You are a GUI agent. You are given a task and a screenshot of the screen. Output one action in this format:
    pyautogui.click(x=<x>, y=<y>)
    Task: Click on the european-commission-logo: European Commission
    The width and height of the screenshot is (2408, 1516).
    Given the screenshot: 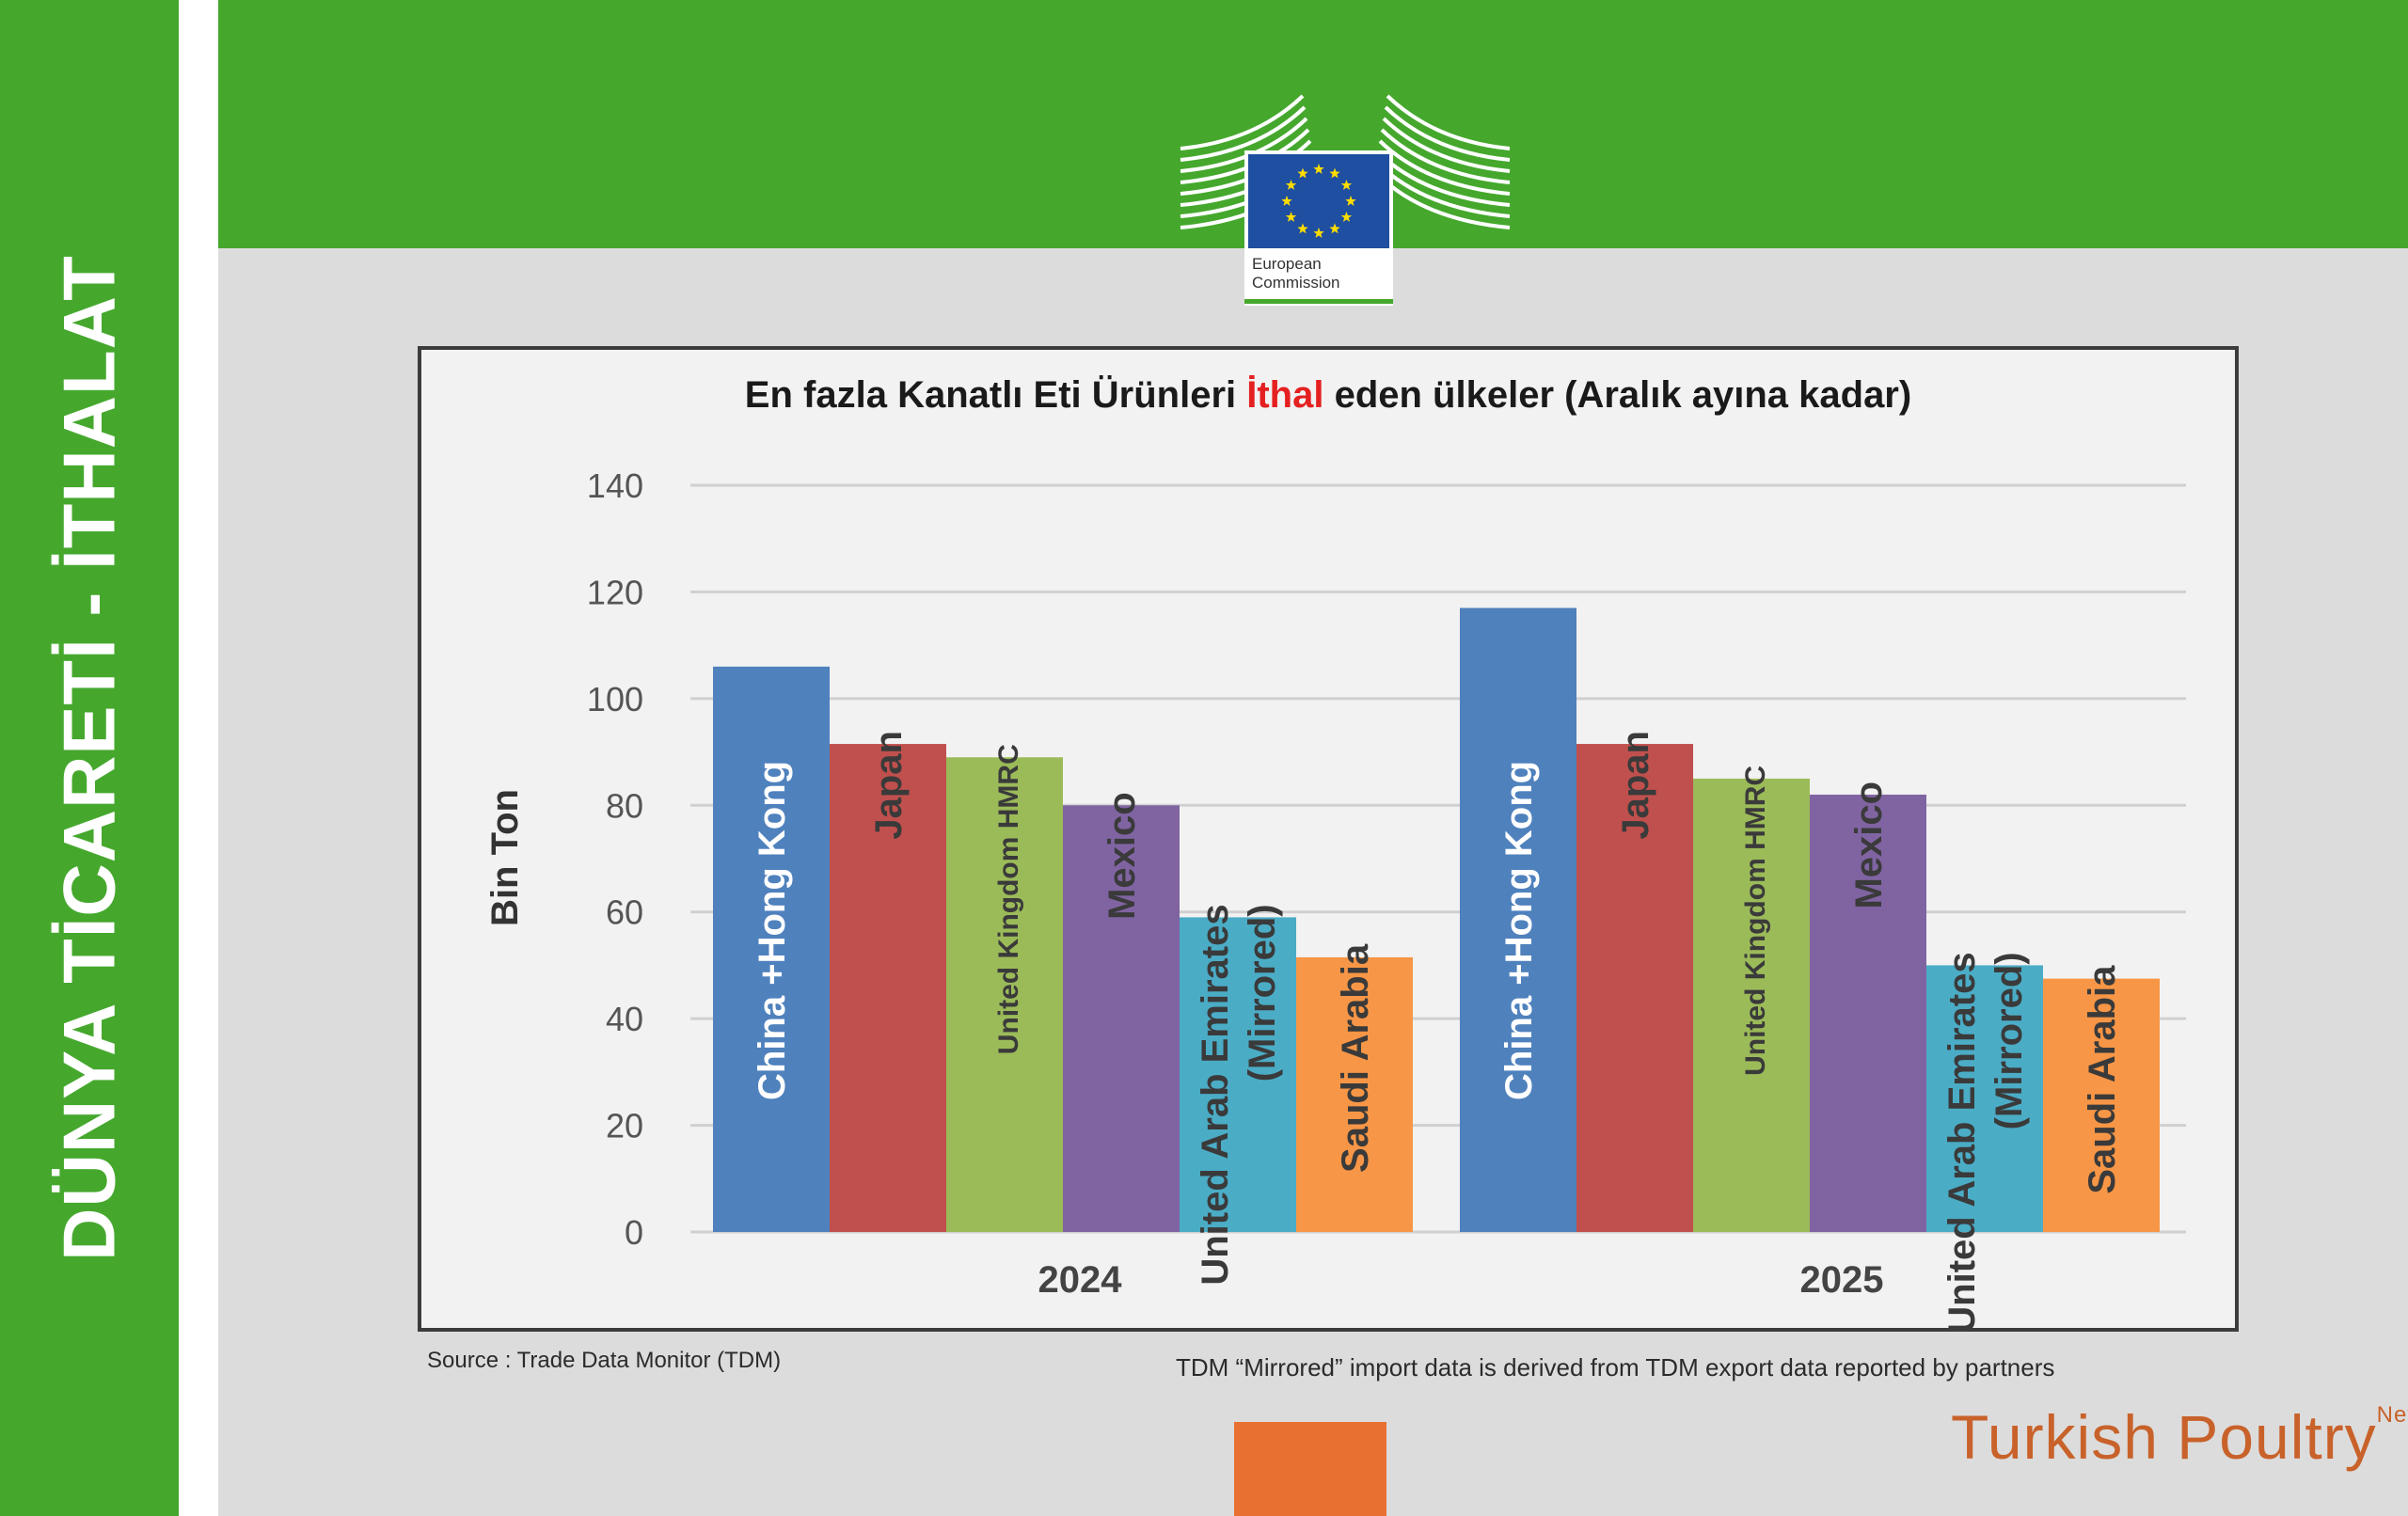 What is the action you would take?
    pyautogui.click(x=1346, y=200)
    